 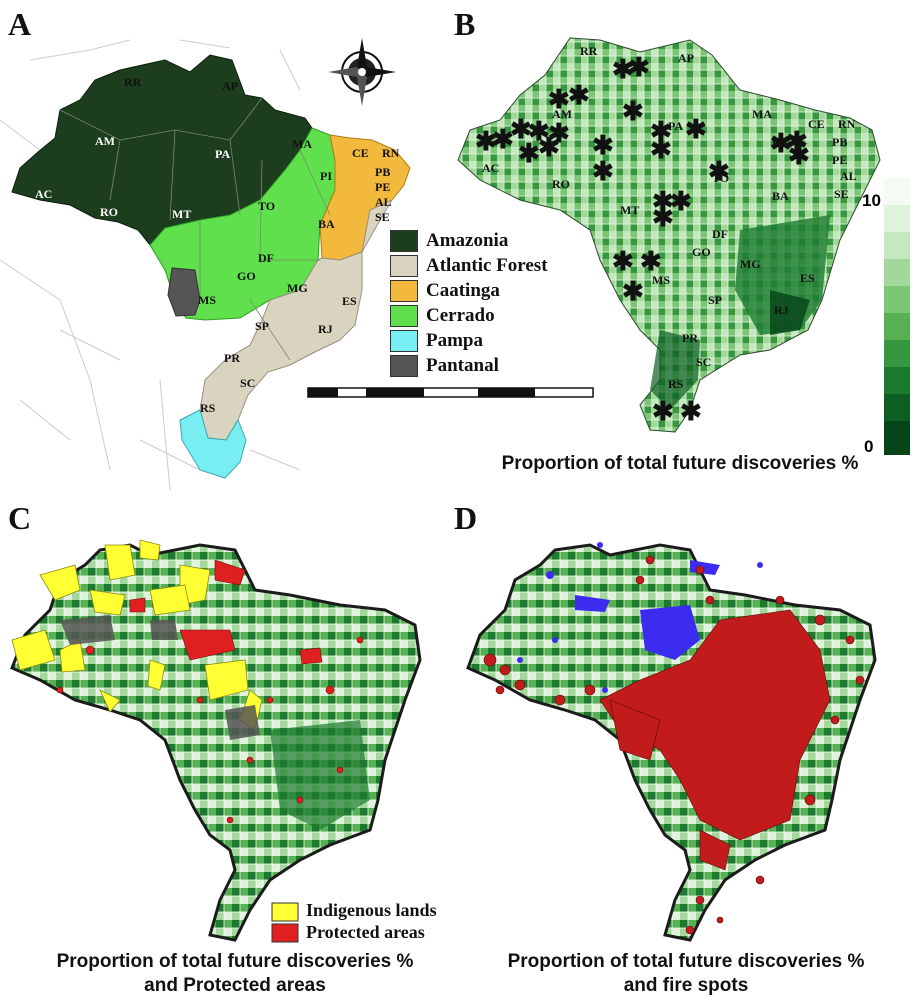 I want to click on state-label: GO, so click(x=701, y=252).